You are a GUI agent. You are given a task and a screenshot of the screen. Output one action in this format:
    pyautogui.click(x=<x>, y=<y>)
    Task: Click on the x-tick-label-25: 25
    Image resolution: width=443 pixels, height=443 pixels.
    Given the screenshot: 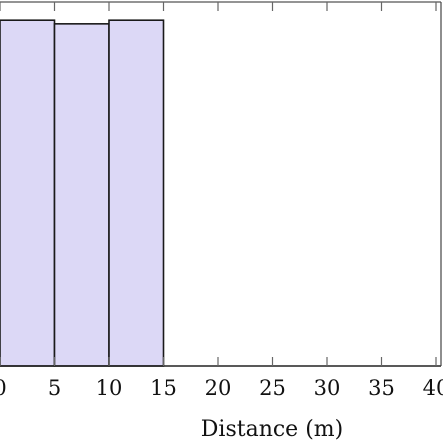 What is the action you would take?
    pyautogui.click(x=272, y=388)
    